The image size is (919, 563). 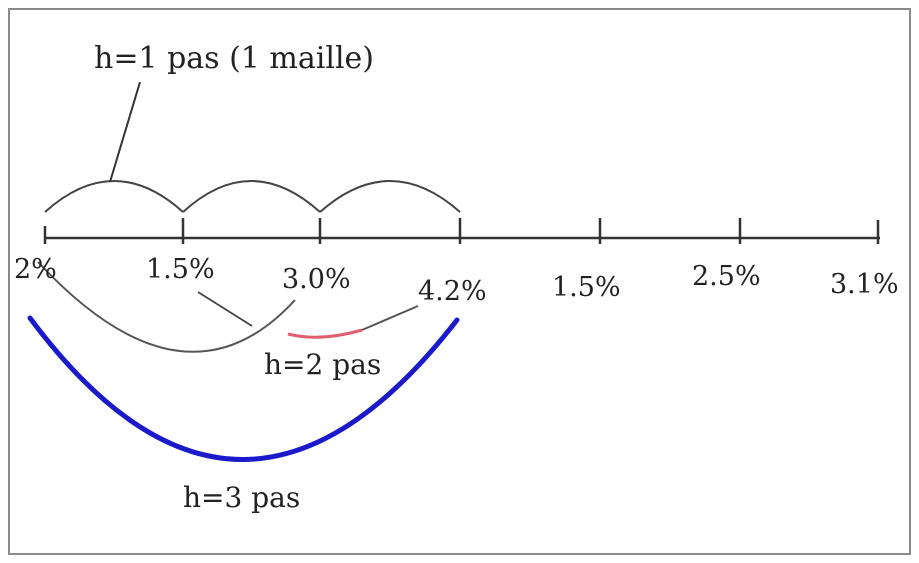 What do you see at coordinates (225, 309) in the screenshot?
I see `h2-leader-line` at bounding box center [225, 309].